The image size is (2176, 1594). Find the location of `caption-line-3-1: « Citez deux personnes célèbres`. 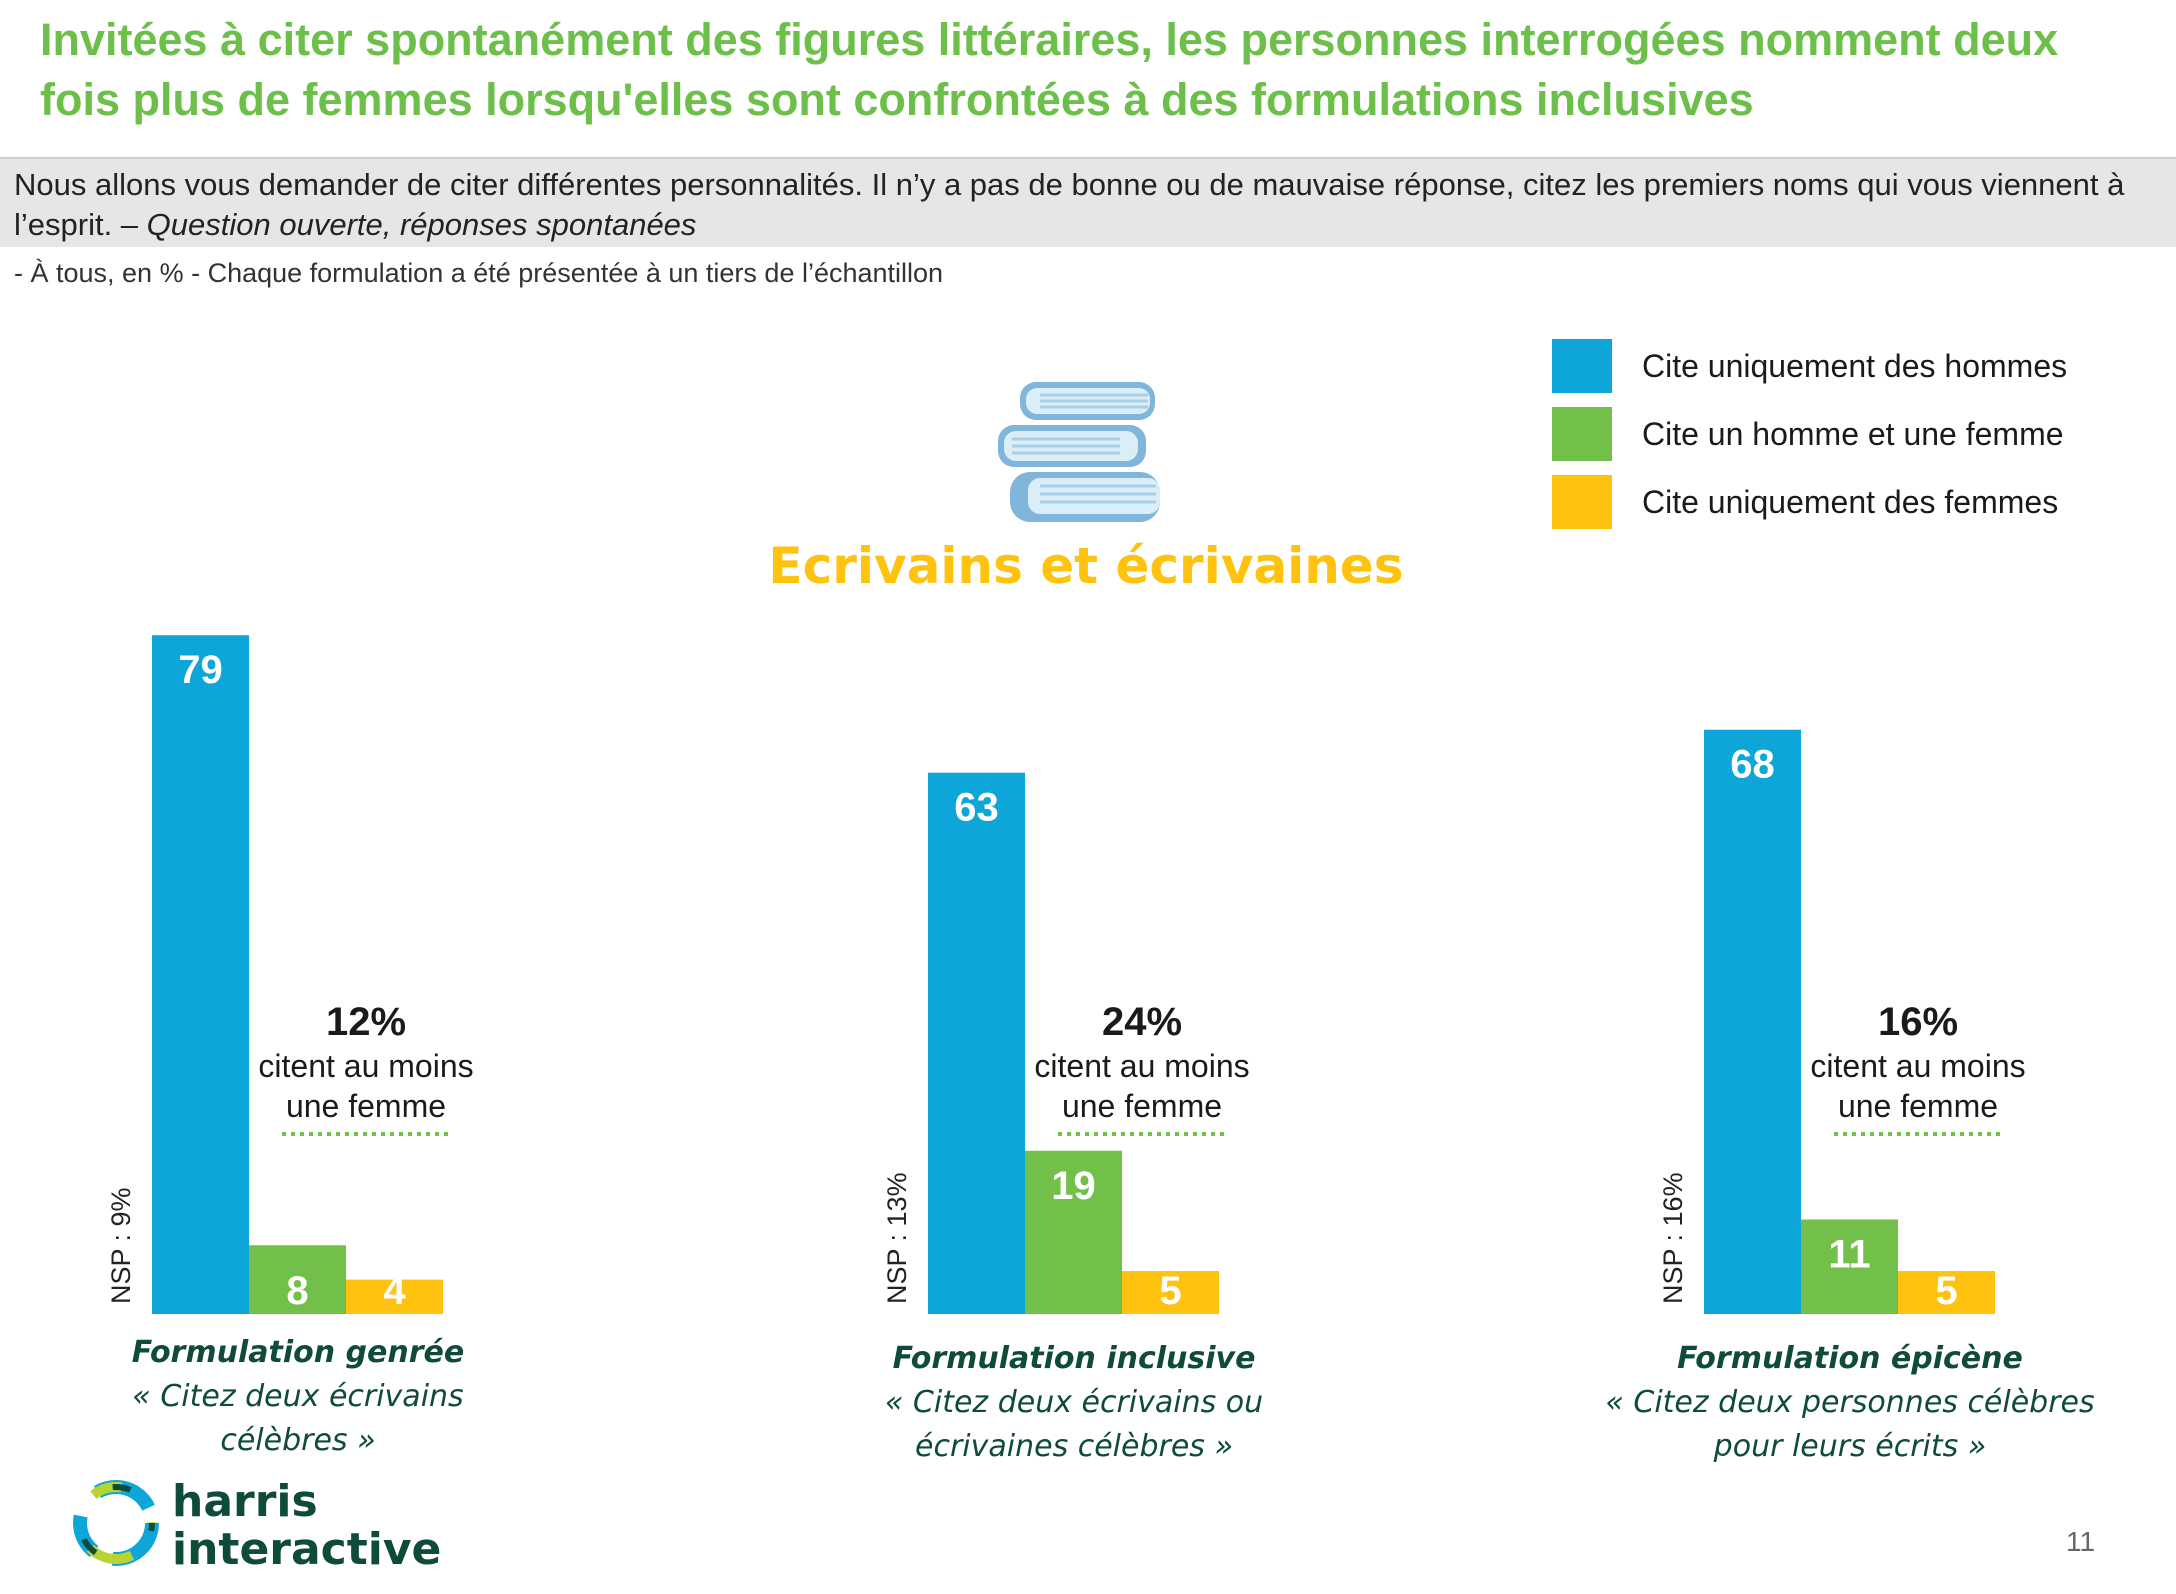

caption-line-3-1: « Citez deux personnes célèbres is located at coordinates (1849, 1402).